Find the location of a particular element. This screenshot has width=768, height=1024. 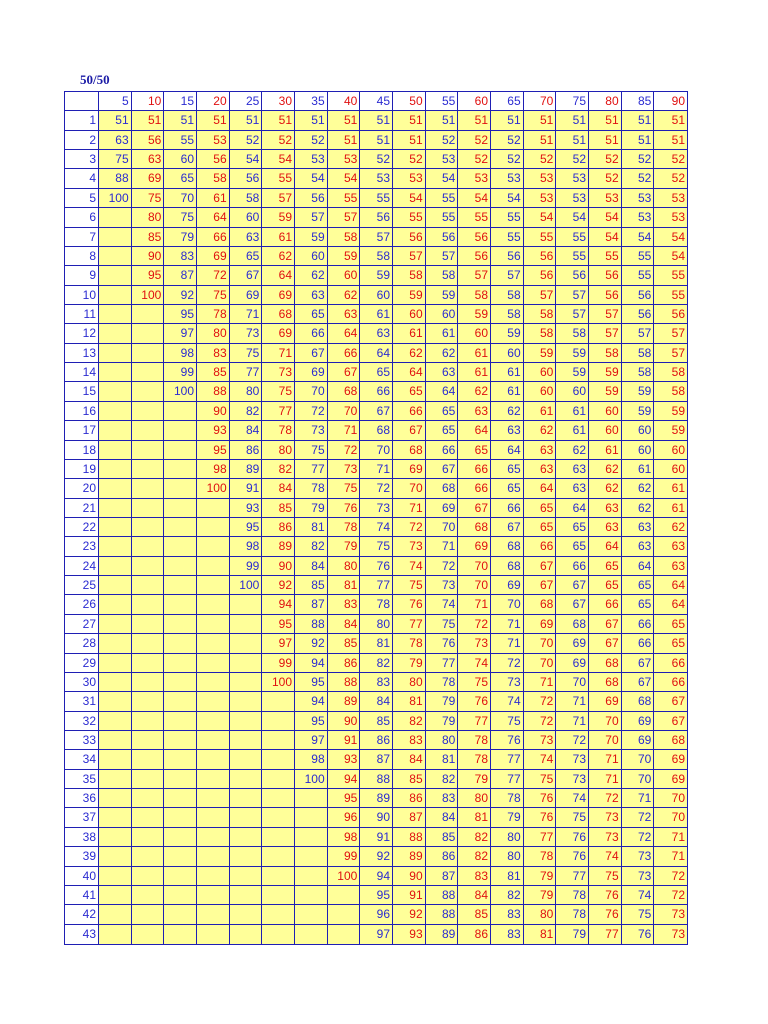

column-header: 20 is located at coordinates (213, 102).